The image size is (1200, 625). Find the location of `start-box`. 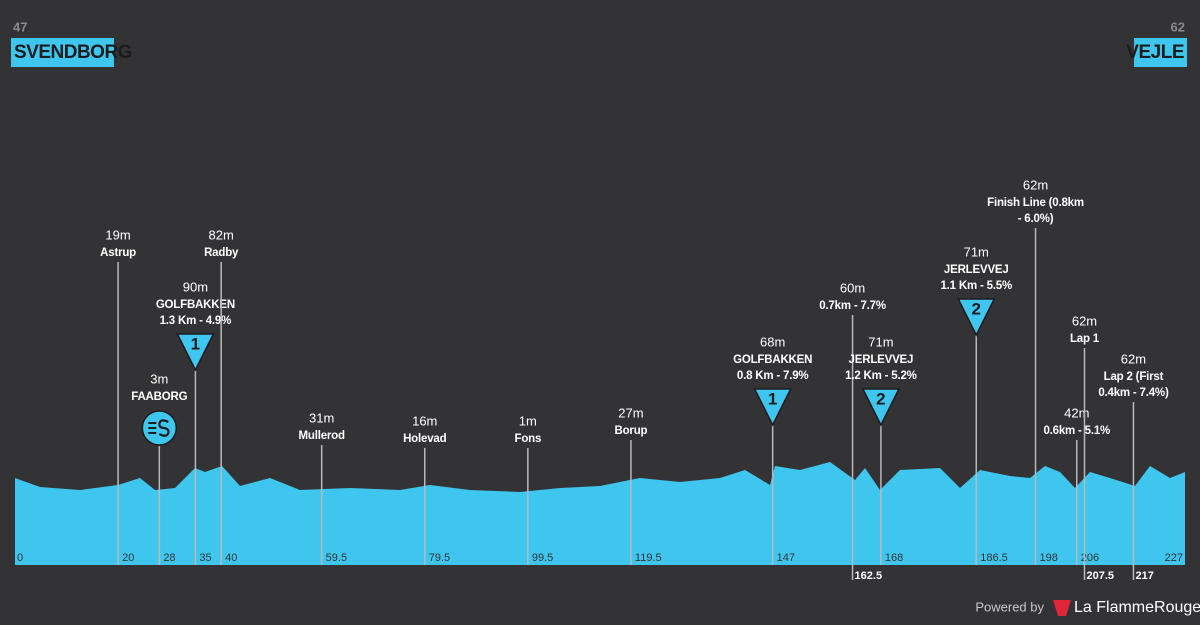

start-box is located at coordinates (62, 52).